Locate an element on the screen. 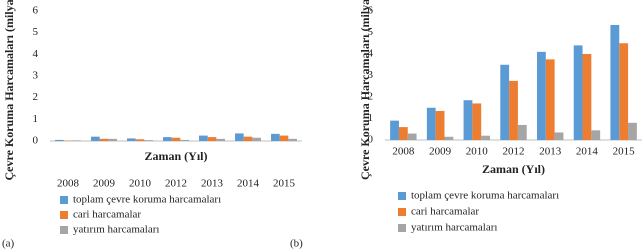 The width and height of the screenshot is (644, 252). panel-label: (b) is located at coordinates (296, 244).